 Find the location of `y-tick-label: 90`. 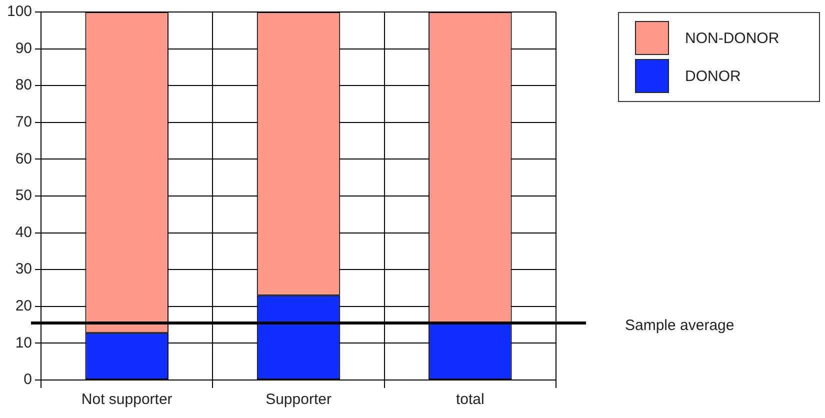

y-tick-label: 90 is located at coordinates (23, 48).